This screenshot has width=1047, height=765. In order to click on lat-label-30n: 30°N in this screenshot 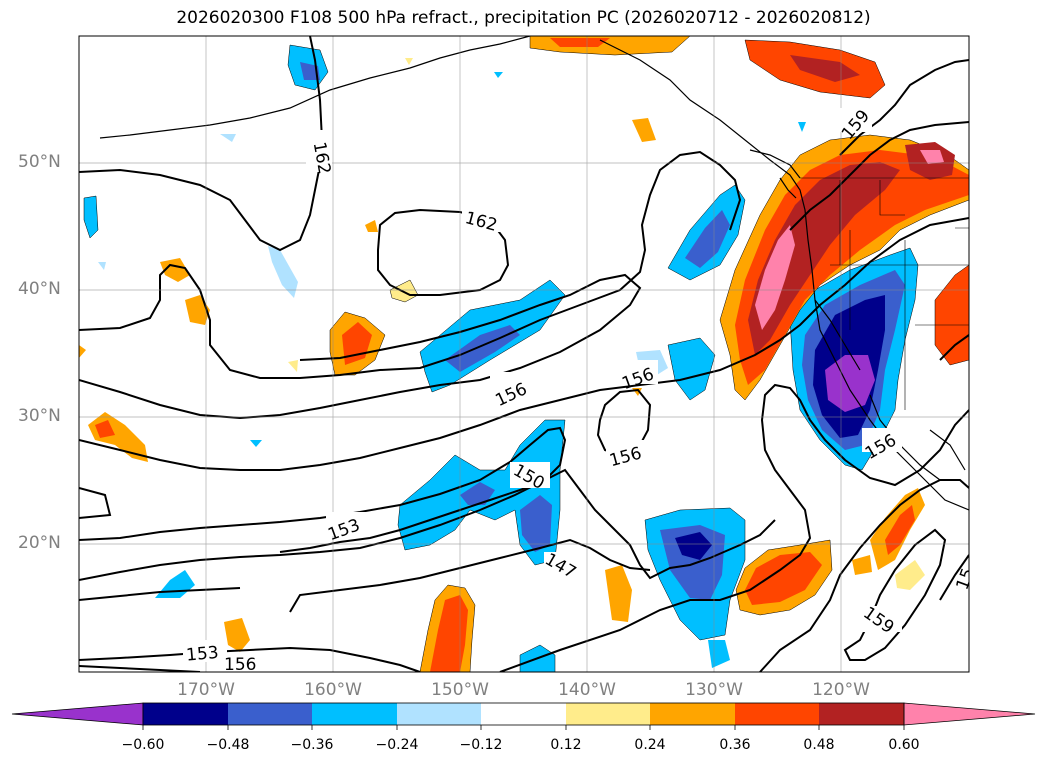, I will do `click(39, 416)`.